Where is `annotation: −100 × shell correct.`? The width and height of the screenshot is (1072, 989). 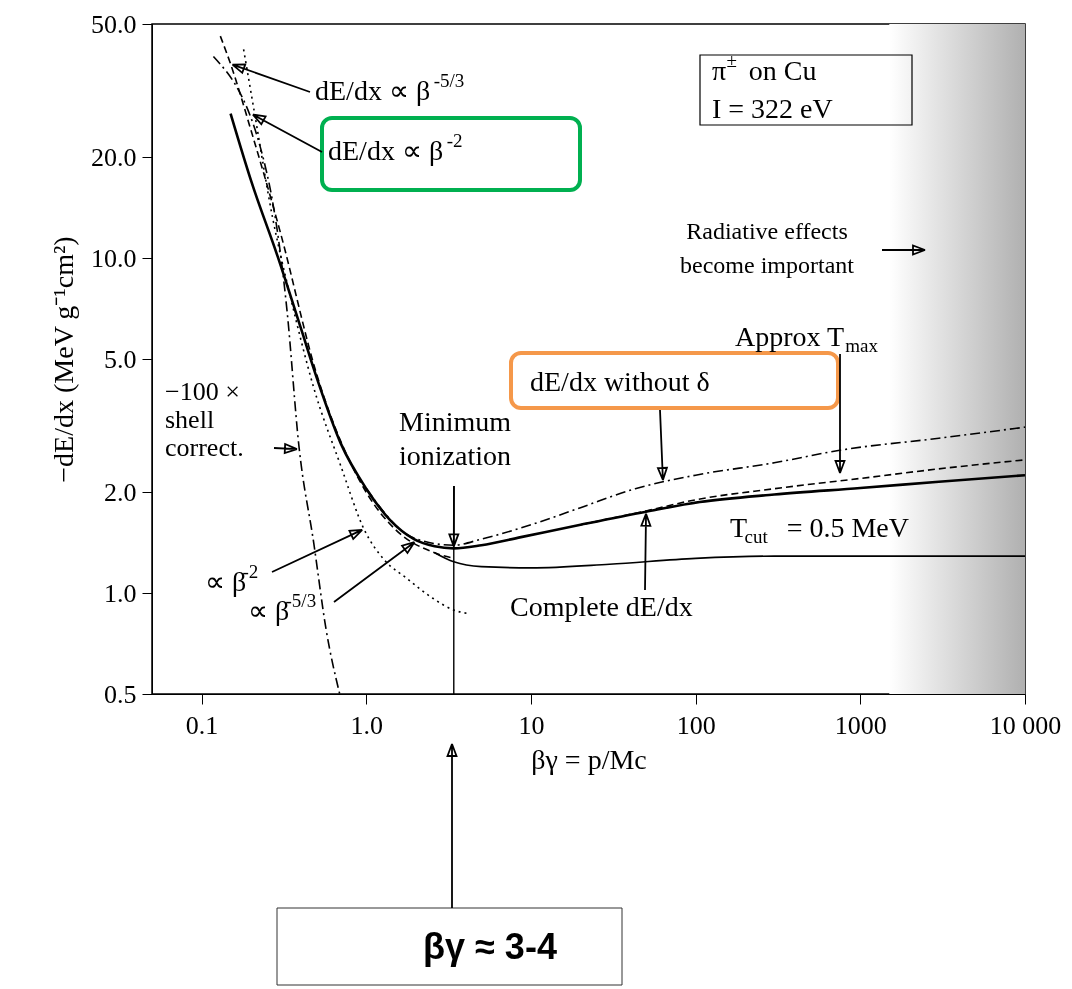 annotation: −100 × shell correct. is located at coordinates (204, 419).